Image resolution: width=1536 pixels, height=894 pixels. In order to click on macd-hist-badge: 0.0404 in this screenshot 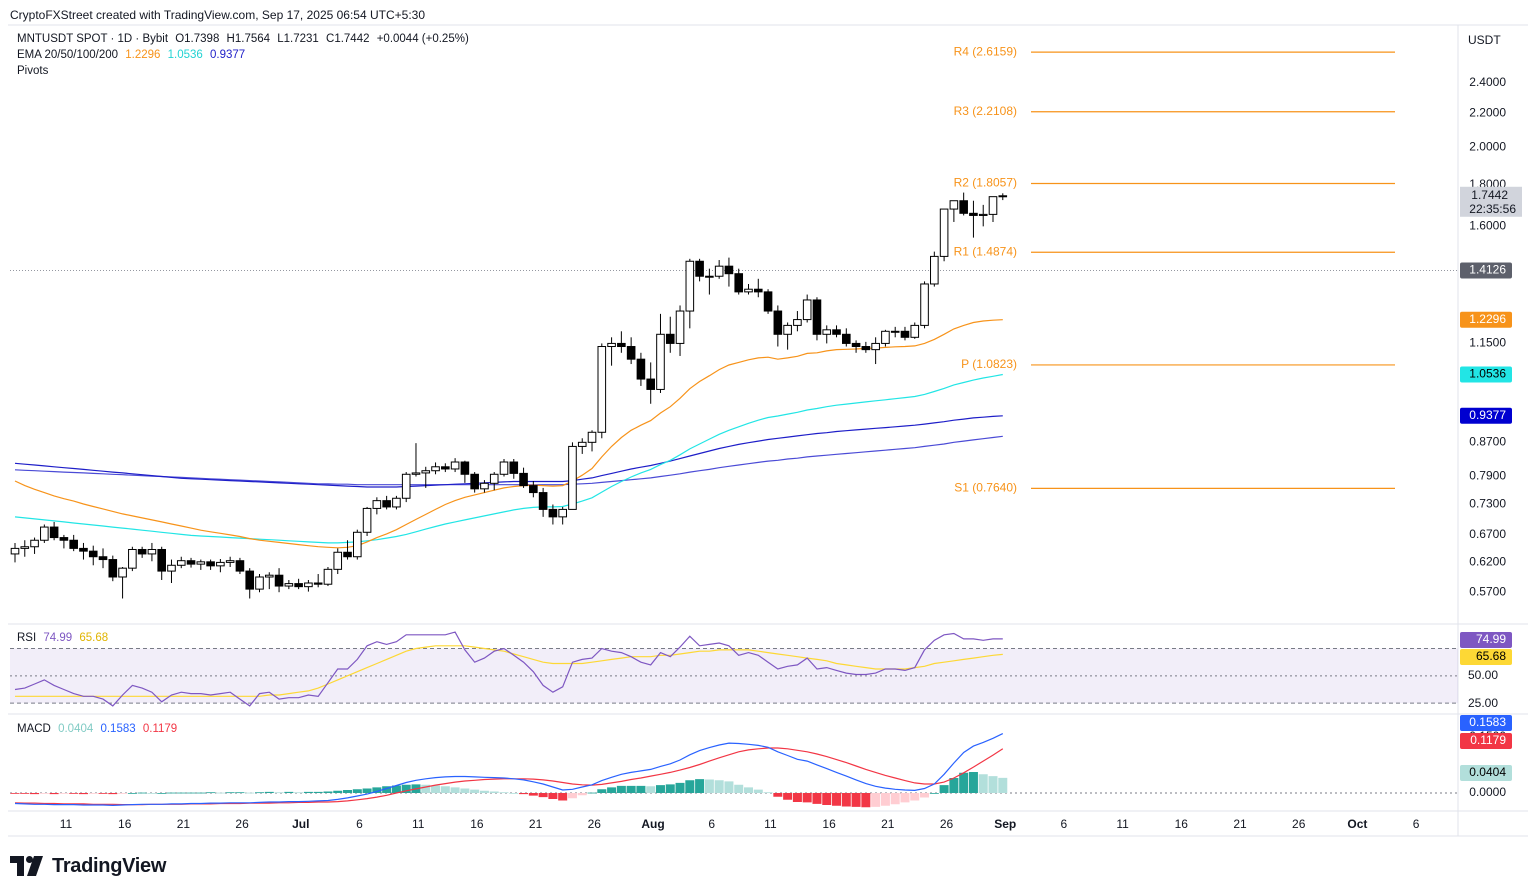, I will do `click(1487, 772)`.